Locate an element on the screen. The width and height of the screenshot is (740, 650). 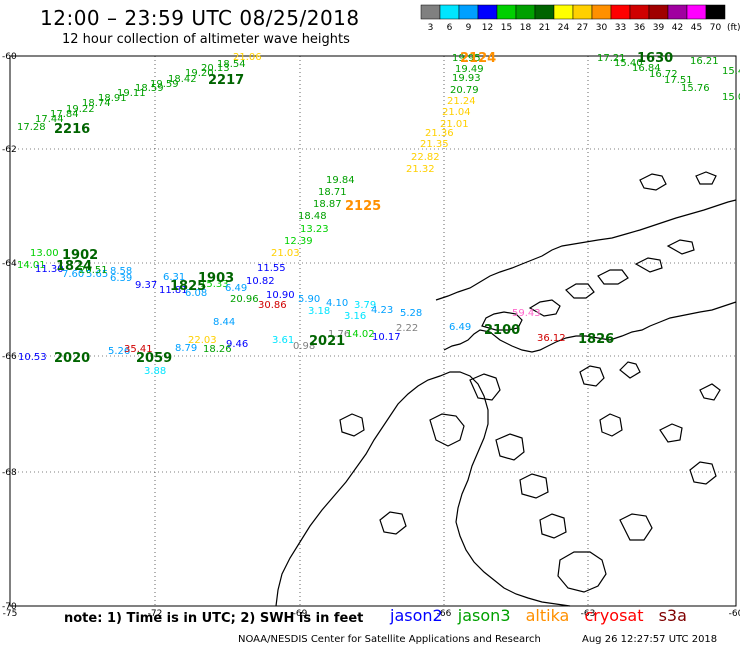
wave-height-value: 12.39 is located at coordinates (298, 241).